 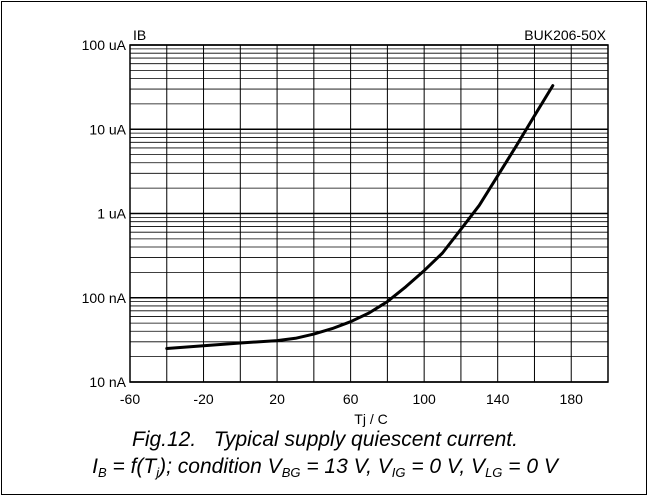 What do you see at coordinates (365, 439) in the screenshot?
I see `figure-title: Typical supply quiescent current.` at bounding box center [365, 439].